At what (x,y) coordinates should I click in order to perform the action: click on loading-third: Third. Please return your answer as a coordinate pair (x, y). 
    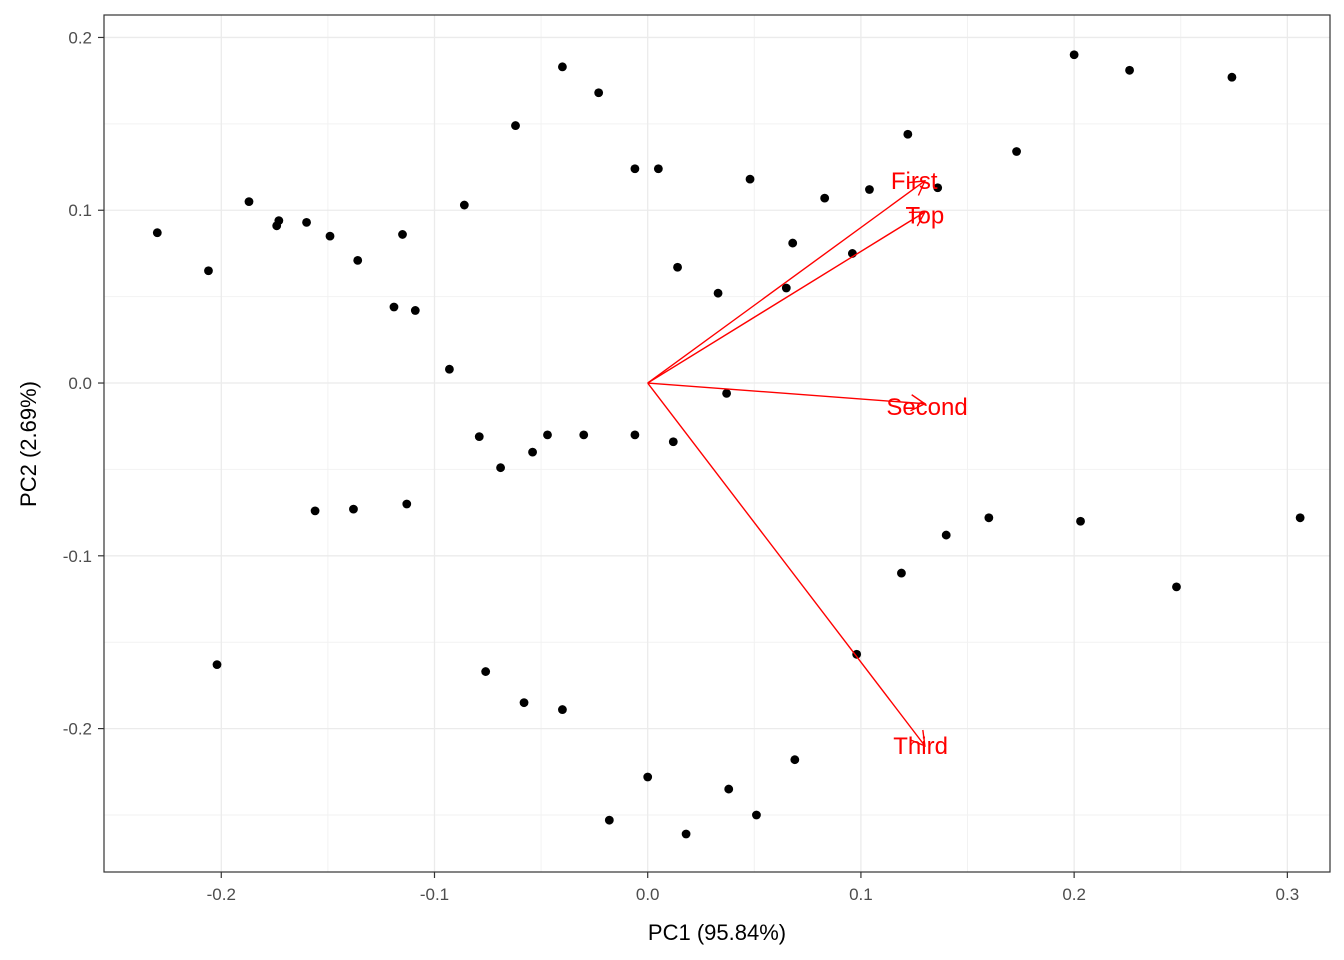
    Looking at the image, I should click on (797, 571).